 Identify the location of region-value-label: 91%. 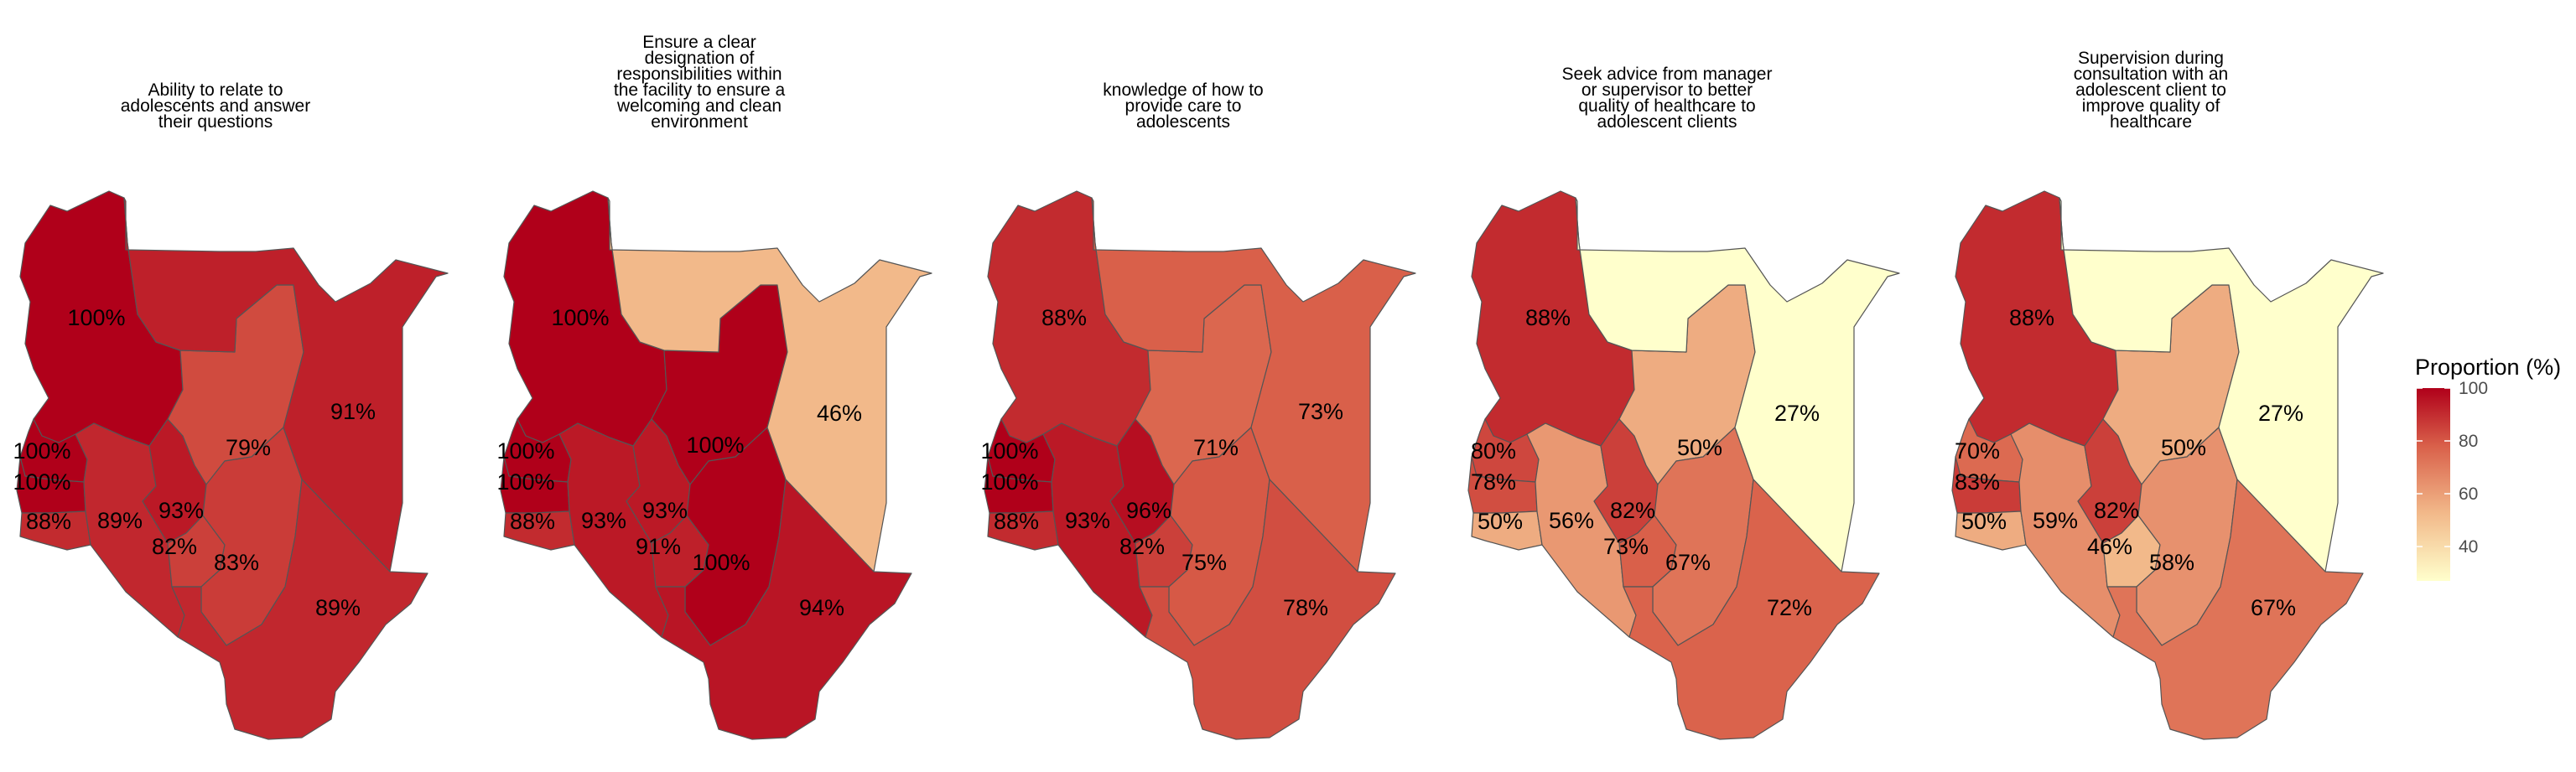
(353, 412).